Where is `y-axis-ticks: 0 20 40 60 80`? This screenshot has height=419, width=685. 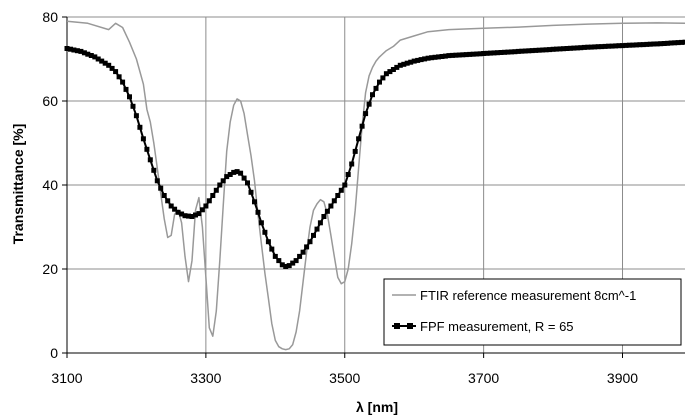
y-axis-ticks: 0 20 40 60 80 is located at coordinates (54, 185).